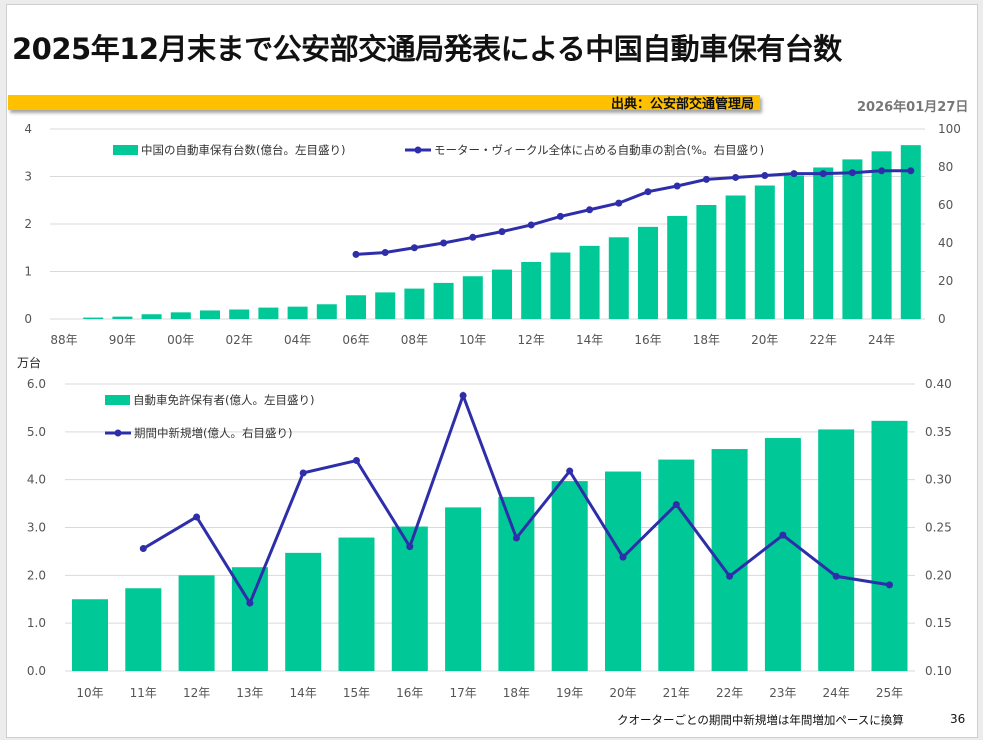 The image size is (983, 740). I want to click on x-tick-label: 08年, so click(414, 340).